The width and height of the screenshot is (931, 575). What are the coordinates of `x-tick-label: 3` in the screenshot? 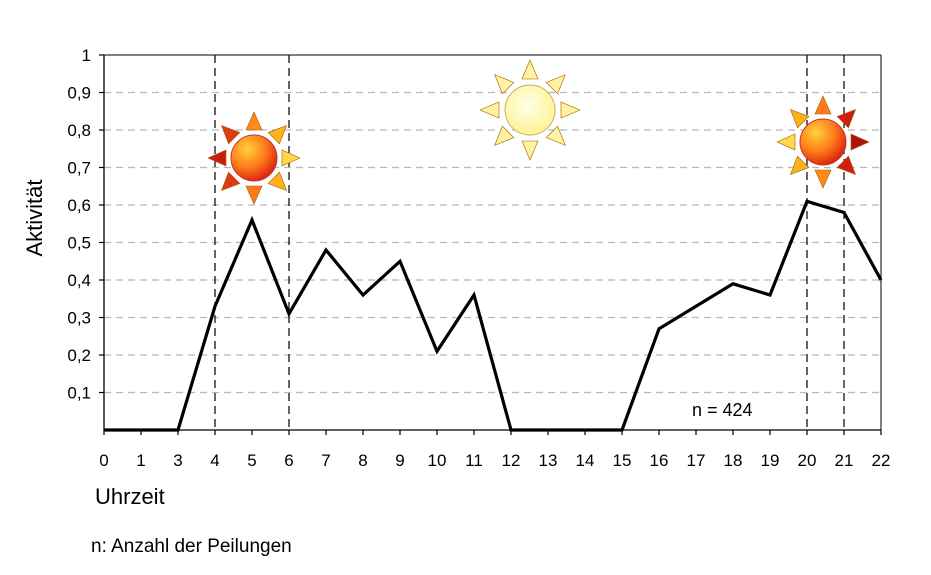 It's located at (177, 460).